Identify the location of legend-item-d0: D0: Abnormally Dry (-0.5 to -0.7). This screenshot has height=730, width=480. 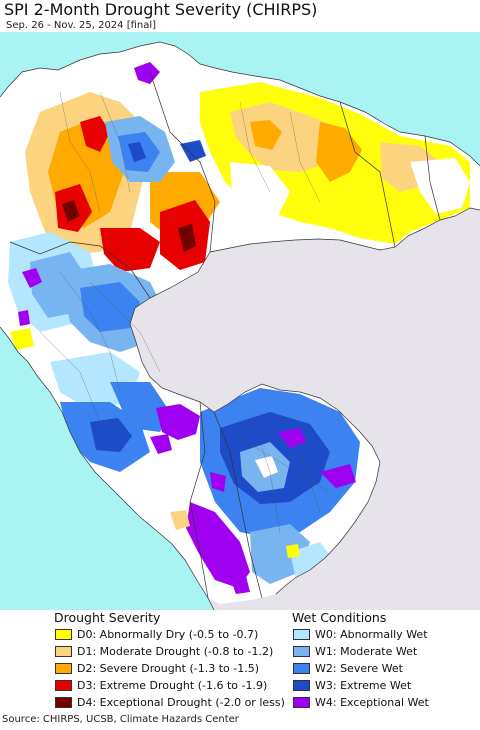
(156, 634).